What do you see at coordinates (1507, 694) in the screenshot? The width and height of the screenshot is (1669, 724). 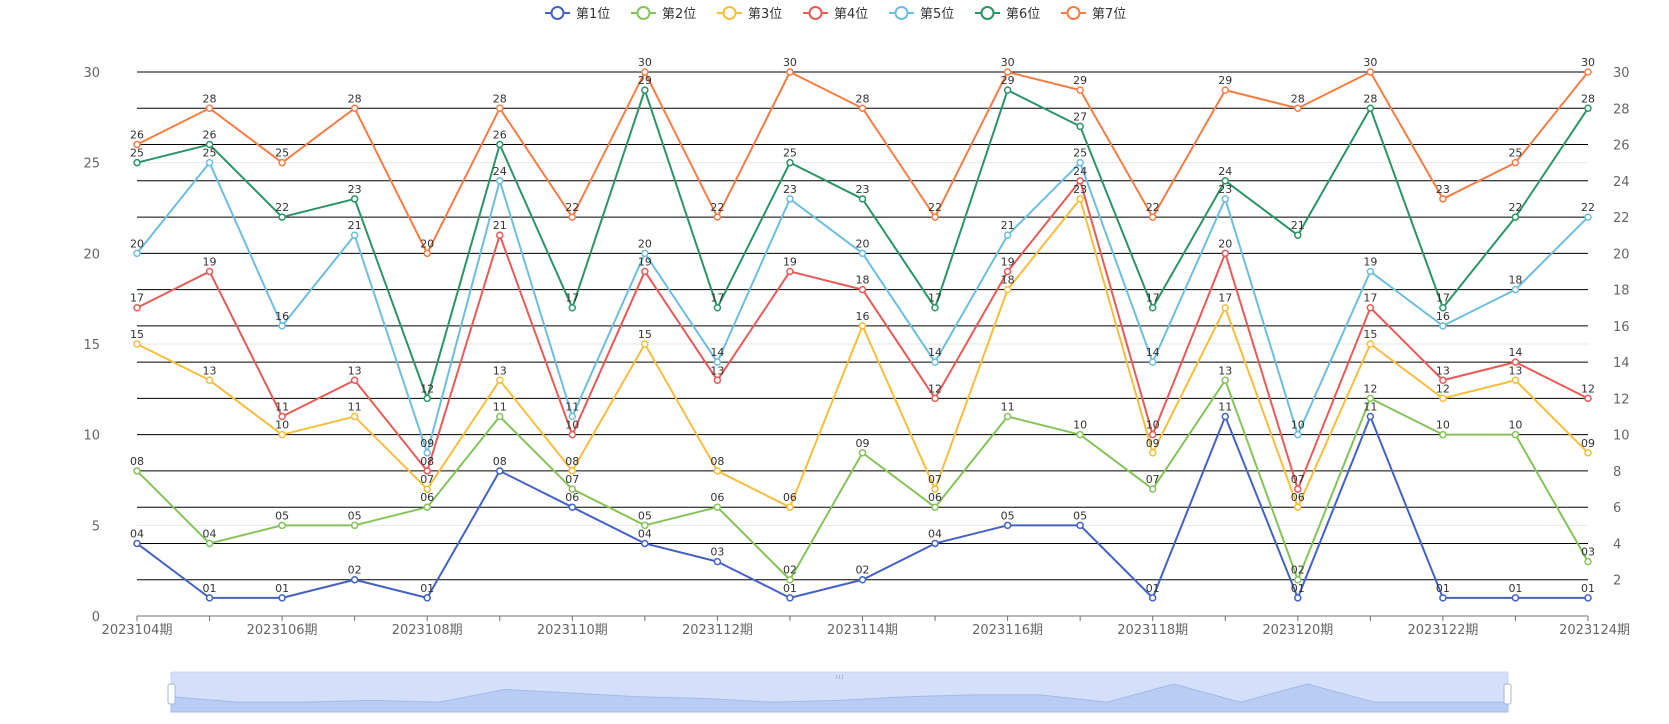 I see `datazoom-handle-right` at bounding box center [1507, 694].